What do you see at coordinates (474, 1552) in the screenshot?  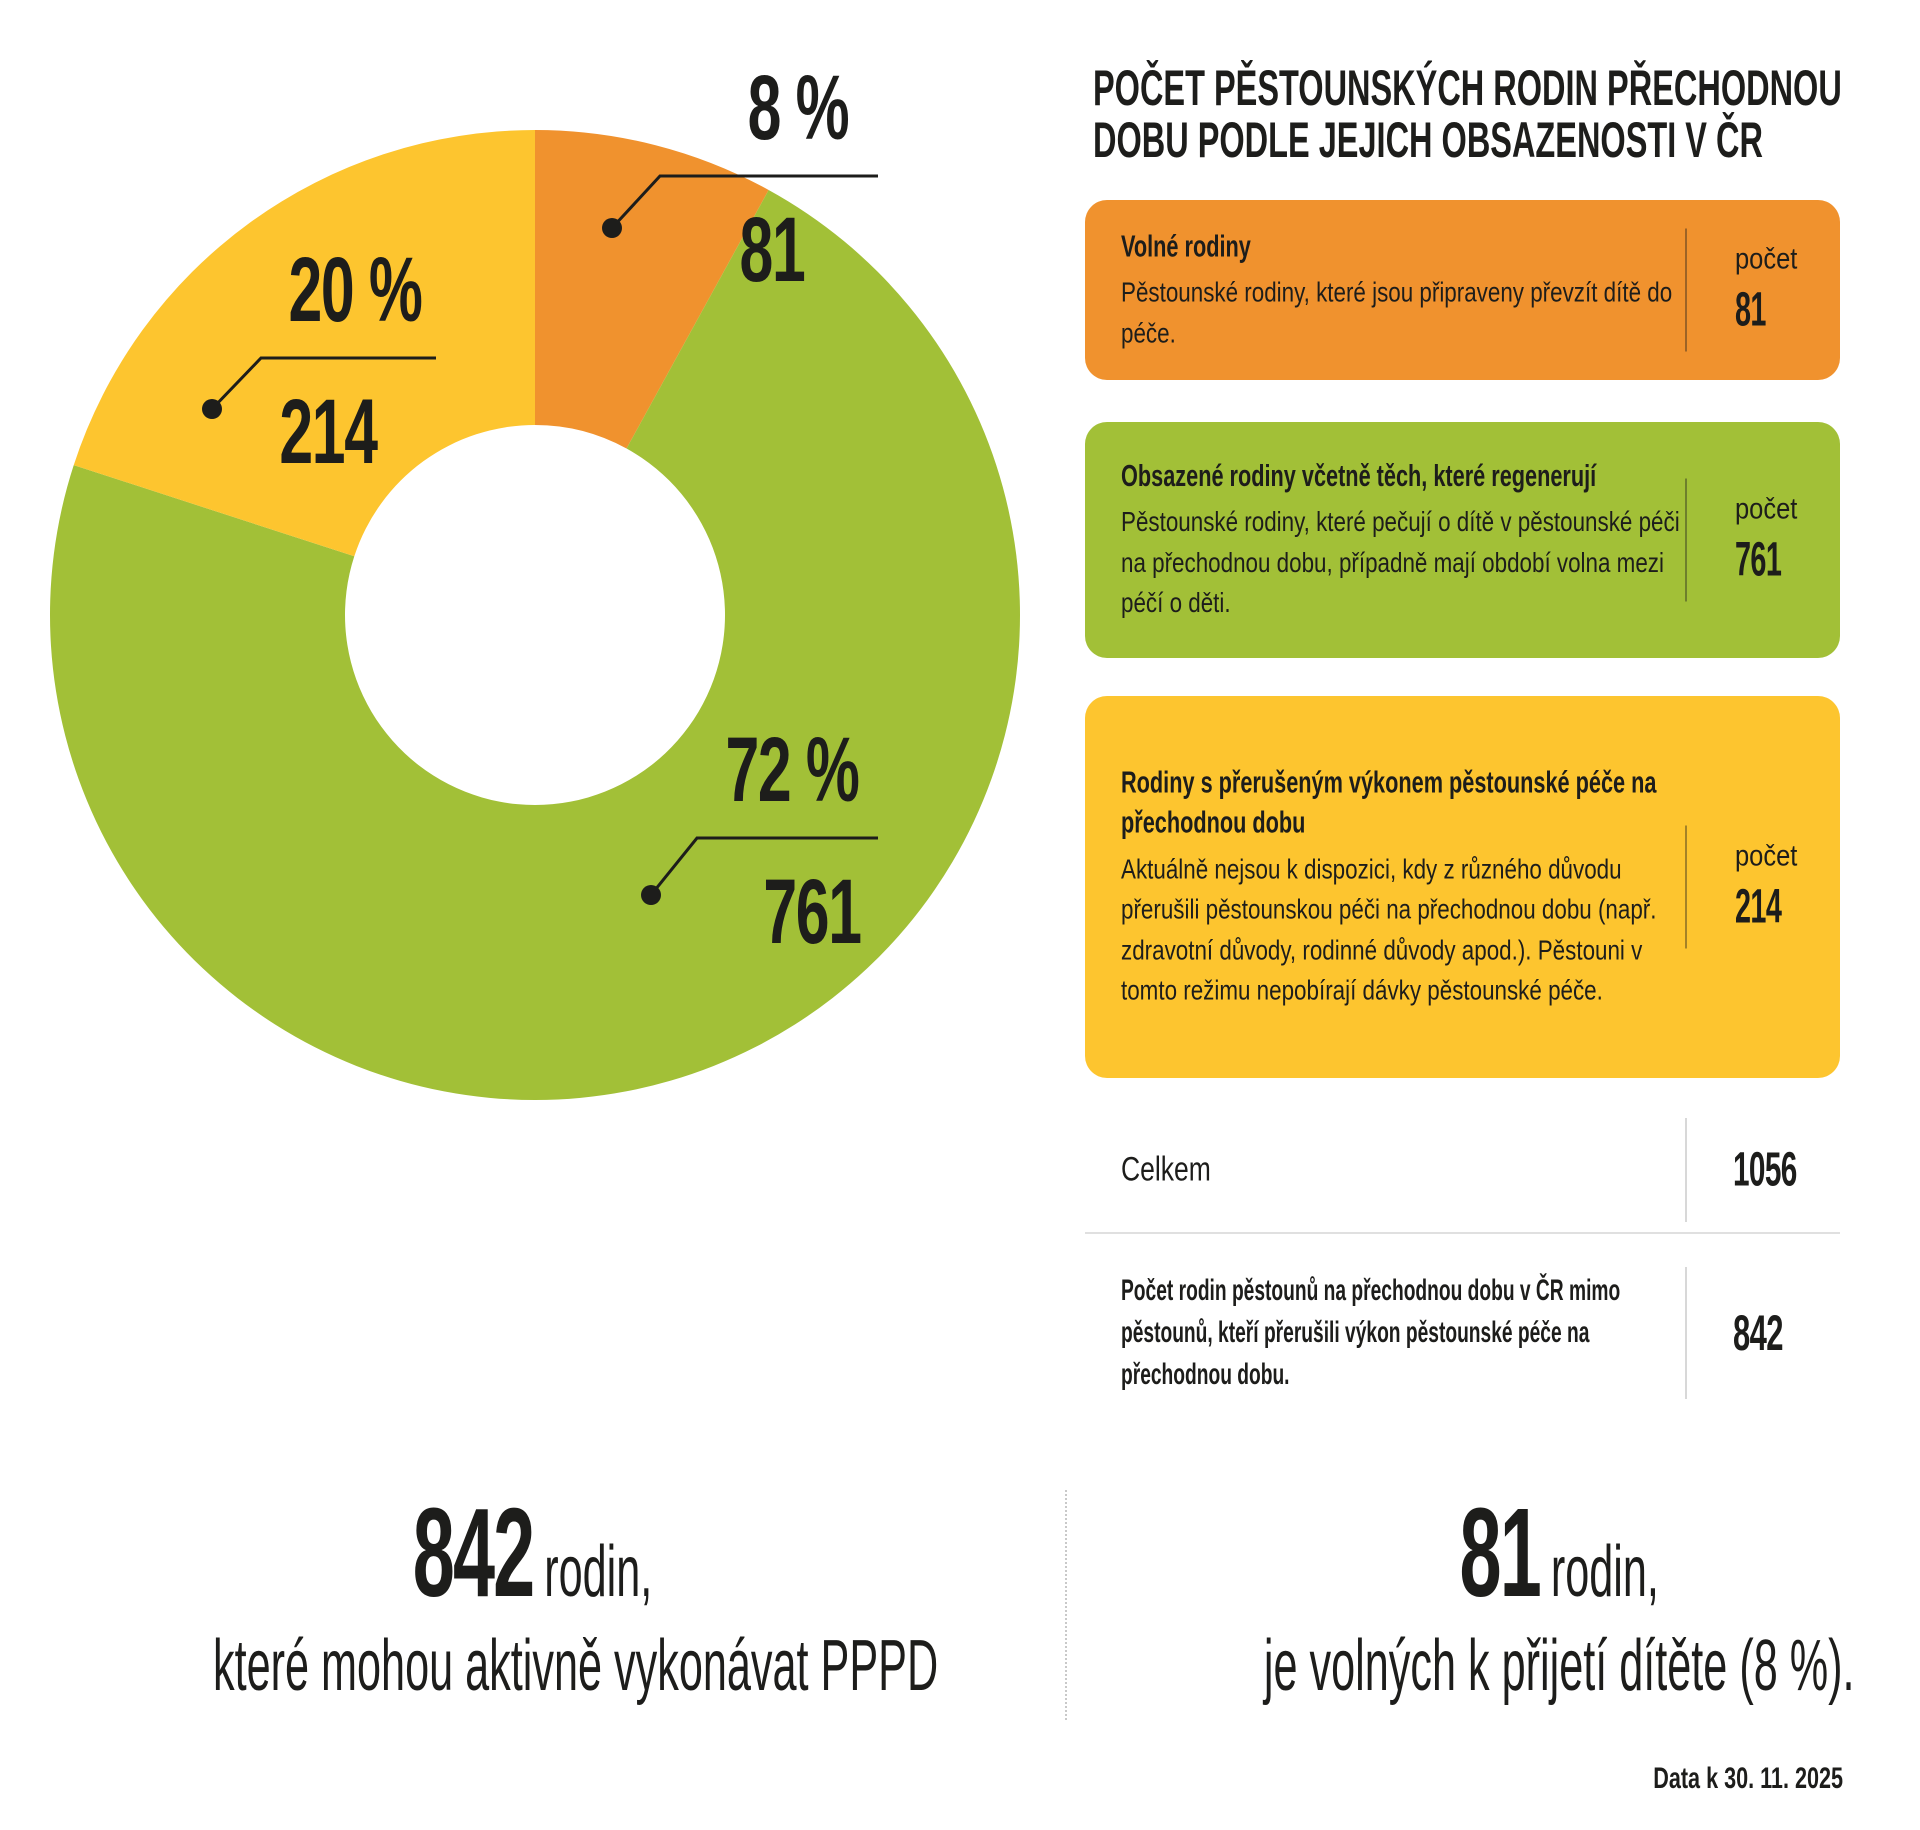 I see `highlight-left-number: 842` at bounding box center [474, 1552].